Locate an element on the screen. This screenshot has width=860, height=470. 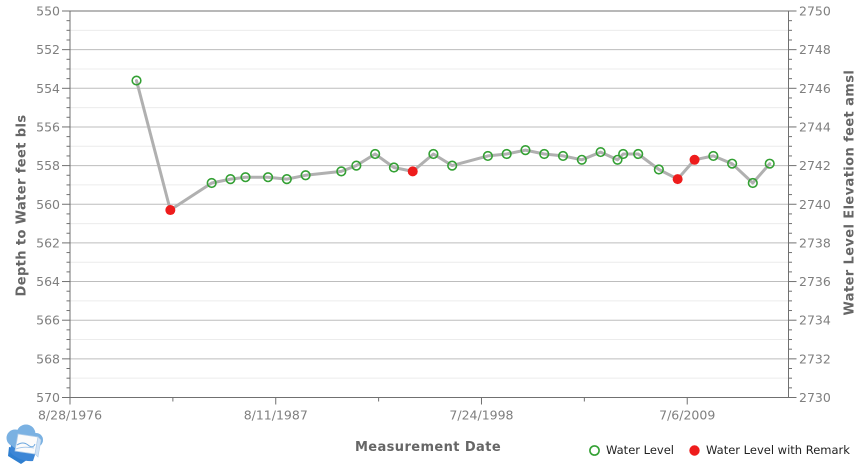
filled-circle-icon is located at coordinates (694, 450).